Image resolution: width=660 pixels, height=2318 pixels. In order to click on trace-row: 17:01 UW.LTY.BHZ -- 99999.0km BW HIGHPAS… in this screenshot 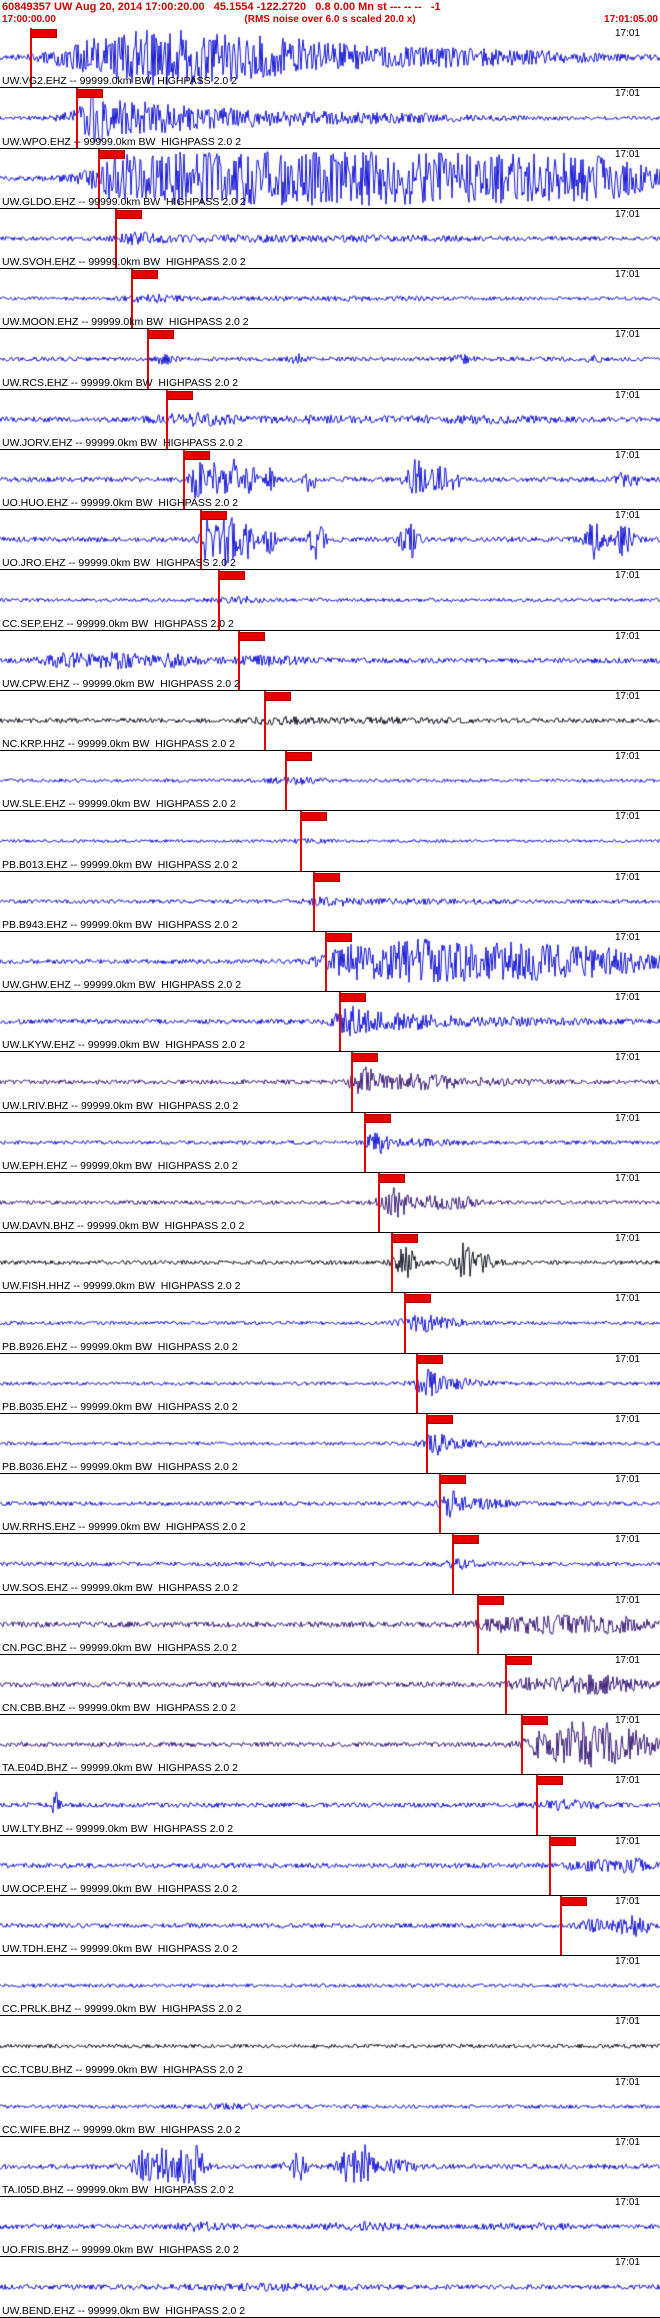, I will do `click(330, 1805)`.